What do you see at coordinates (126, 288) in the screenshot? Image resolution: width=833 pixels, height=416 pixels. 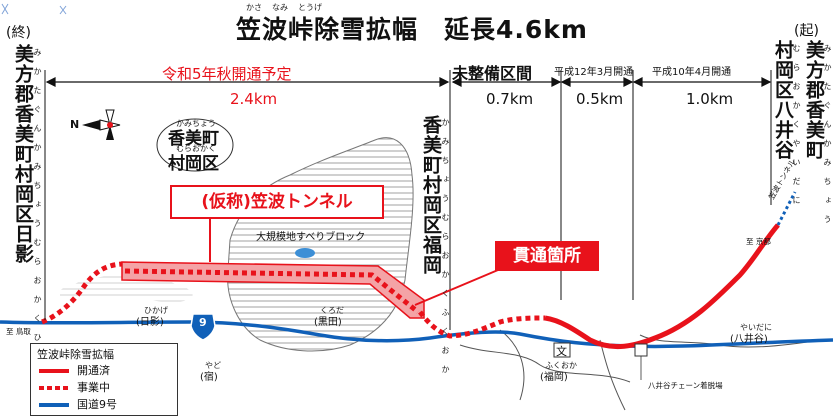 I see `hill-left` at bounding box center [126, 288].